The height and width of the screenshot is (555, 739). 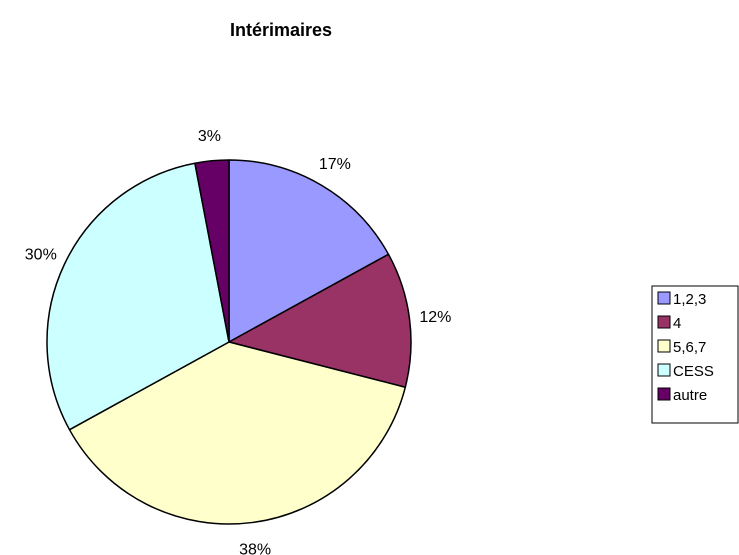 I want to click on legend: 1,2,3 4 5,6,7 CESS autre, so click(x=695, y=354).